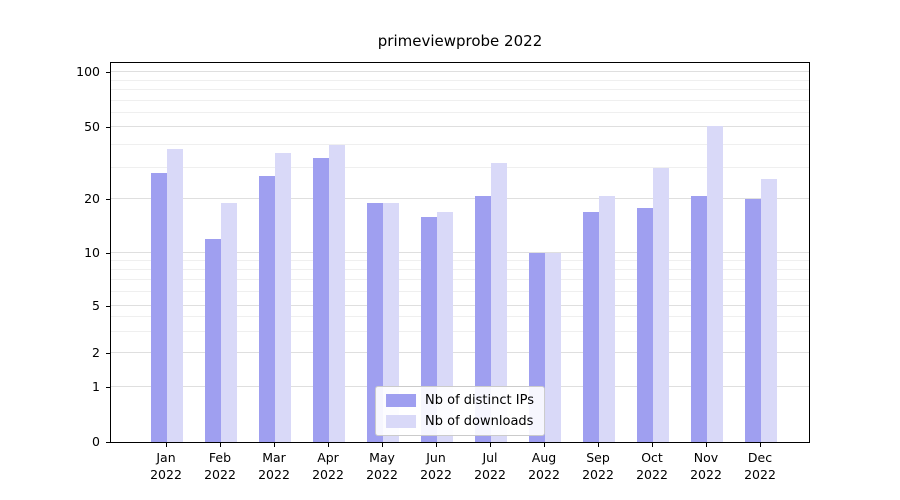 The image size is (900, 500). Describe the element at coordinates (96, 387) in the screenshot. I see `y-tick-label-1: 1` at that location.